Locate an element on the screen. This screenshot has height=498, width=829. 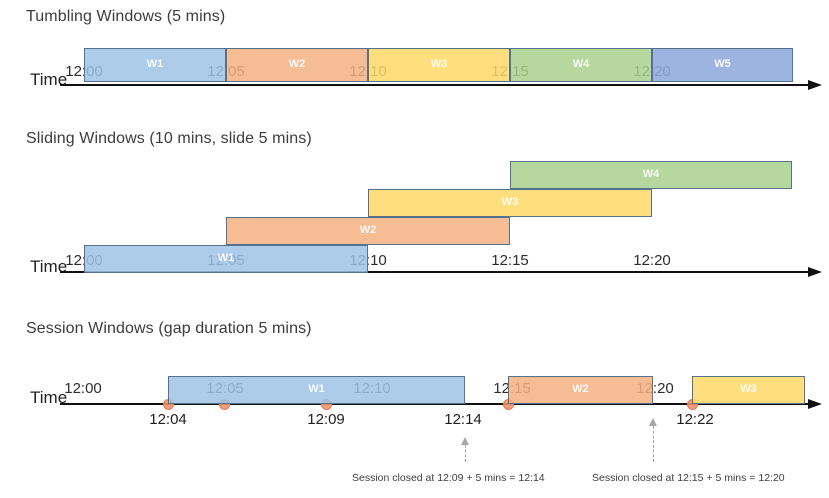
time-tick-label: 12:20 is located at coordinates (652, 260).